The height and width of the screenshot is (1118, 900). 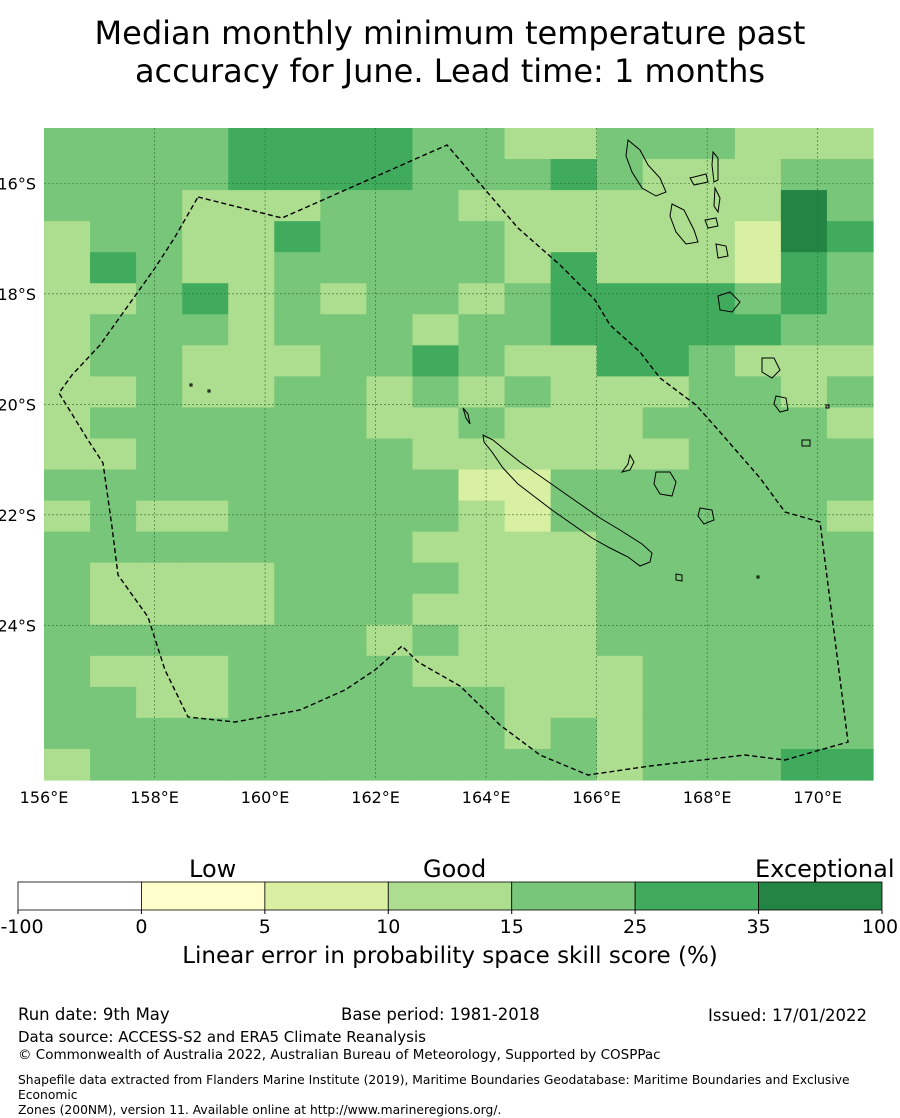 I want to click on longitude-tick-label: 156°E, so click(x=44, y=797).